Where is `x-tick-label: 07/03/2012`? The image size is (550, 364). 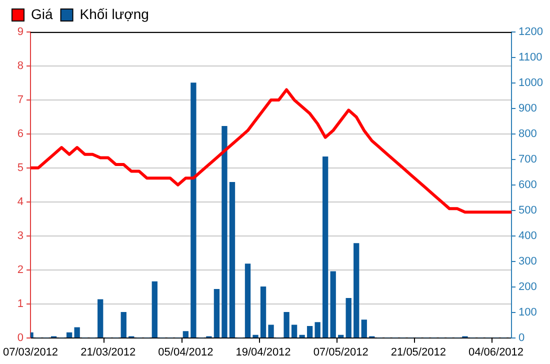
x-tick-label: 07/03/2012 is located at coordinates (30, 352).